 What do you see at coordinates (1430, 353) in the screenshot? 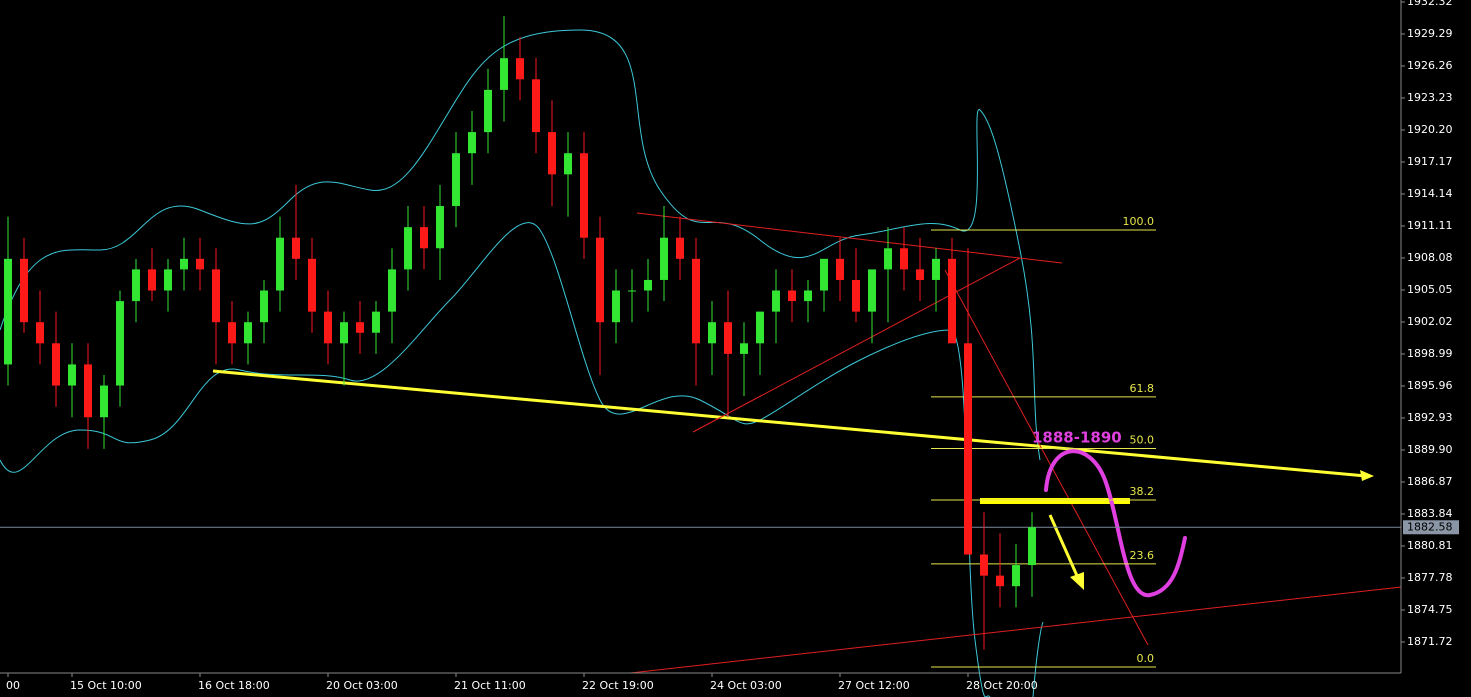
I see `y-tick-label: 1898.99` at bounding box center [1430, 353].